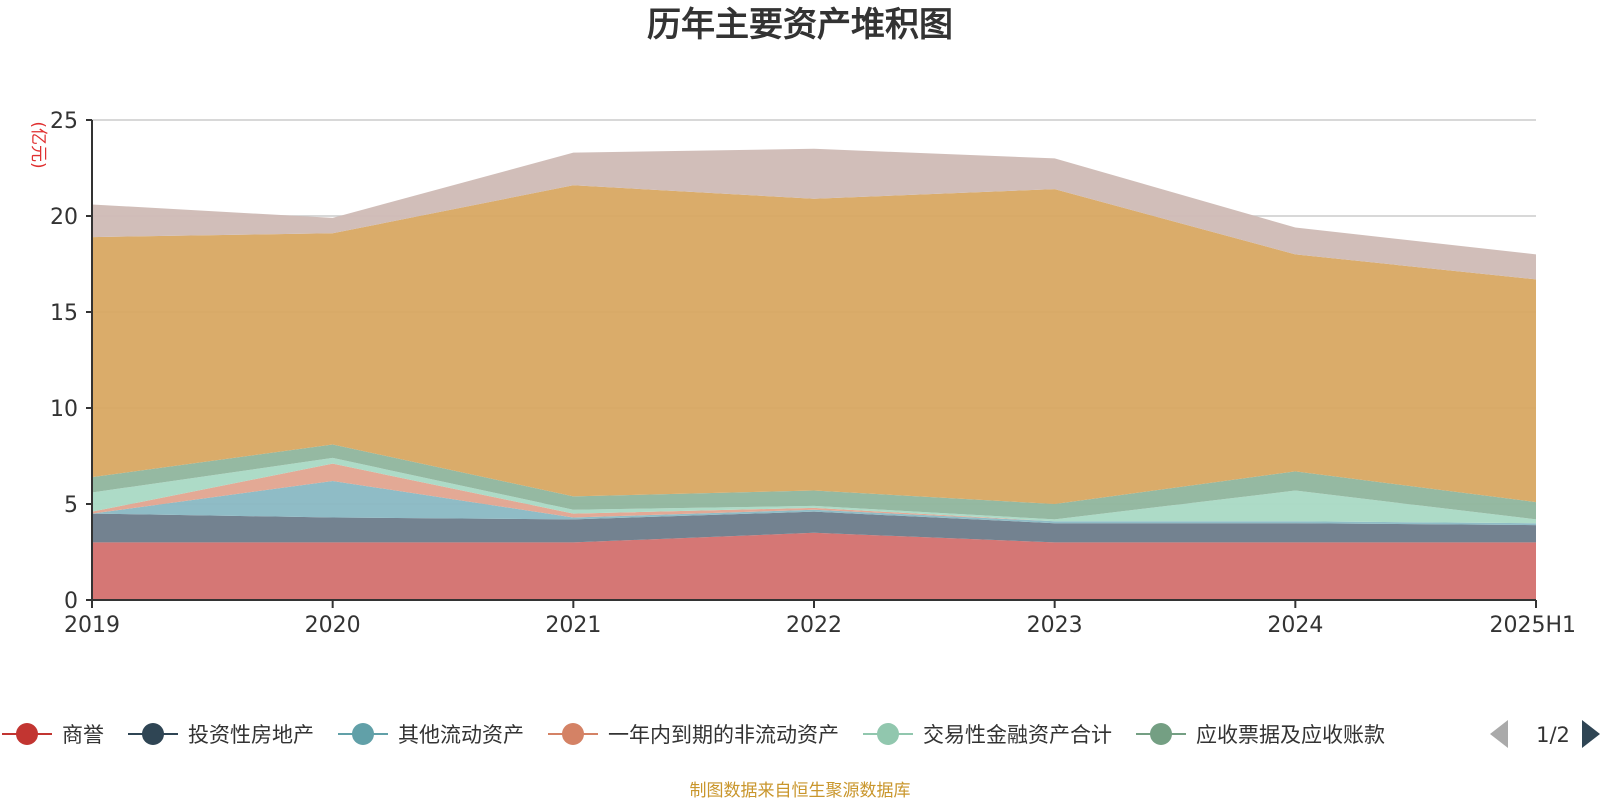 The height and width of the screenshot is (800, 1600). Describe the element at coordinates (333, 625) in the screenshot. I see `x-tick-label: 2020` at that location.